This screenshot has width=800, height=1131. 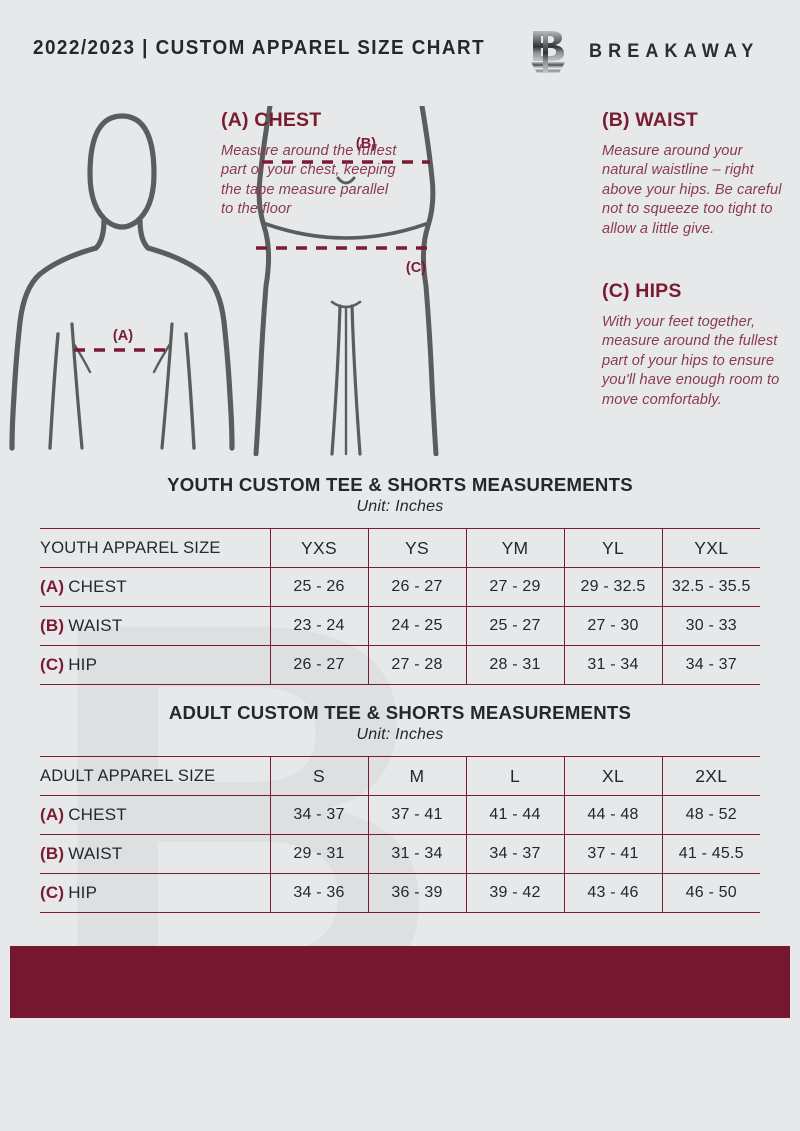 What do you see at coordinates (155, 548) in the screenshot?
I see `youth-apparel-size-header: YOUTH APPAREL SIZE` at bounding box center [155, 548].